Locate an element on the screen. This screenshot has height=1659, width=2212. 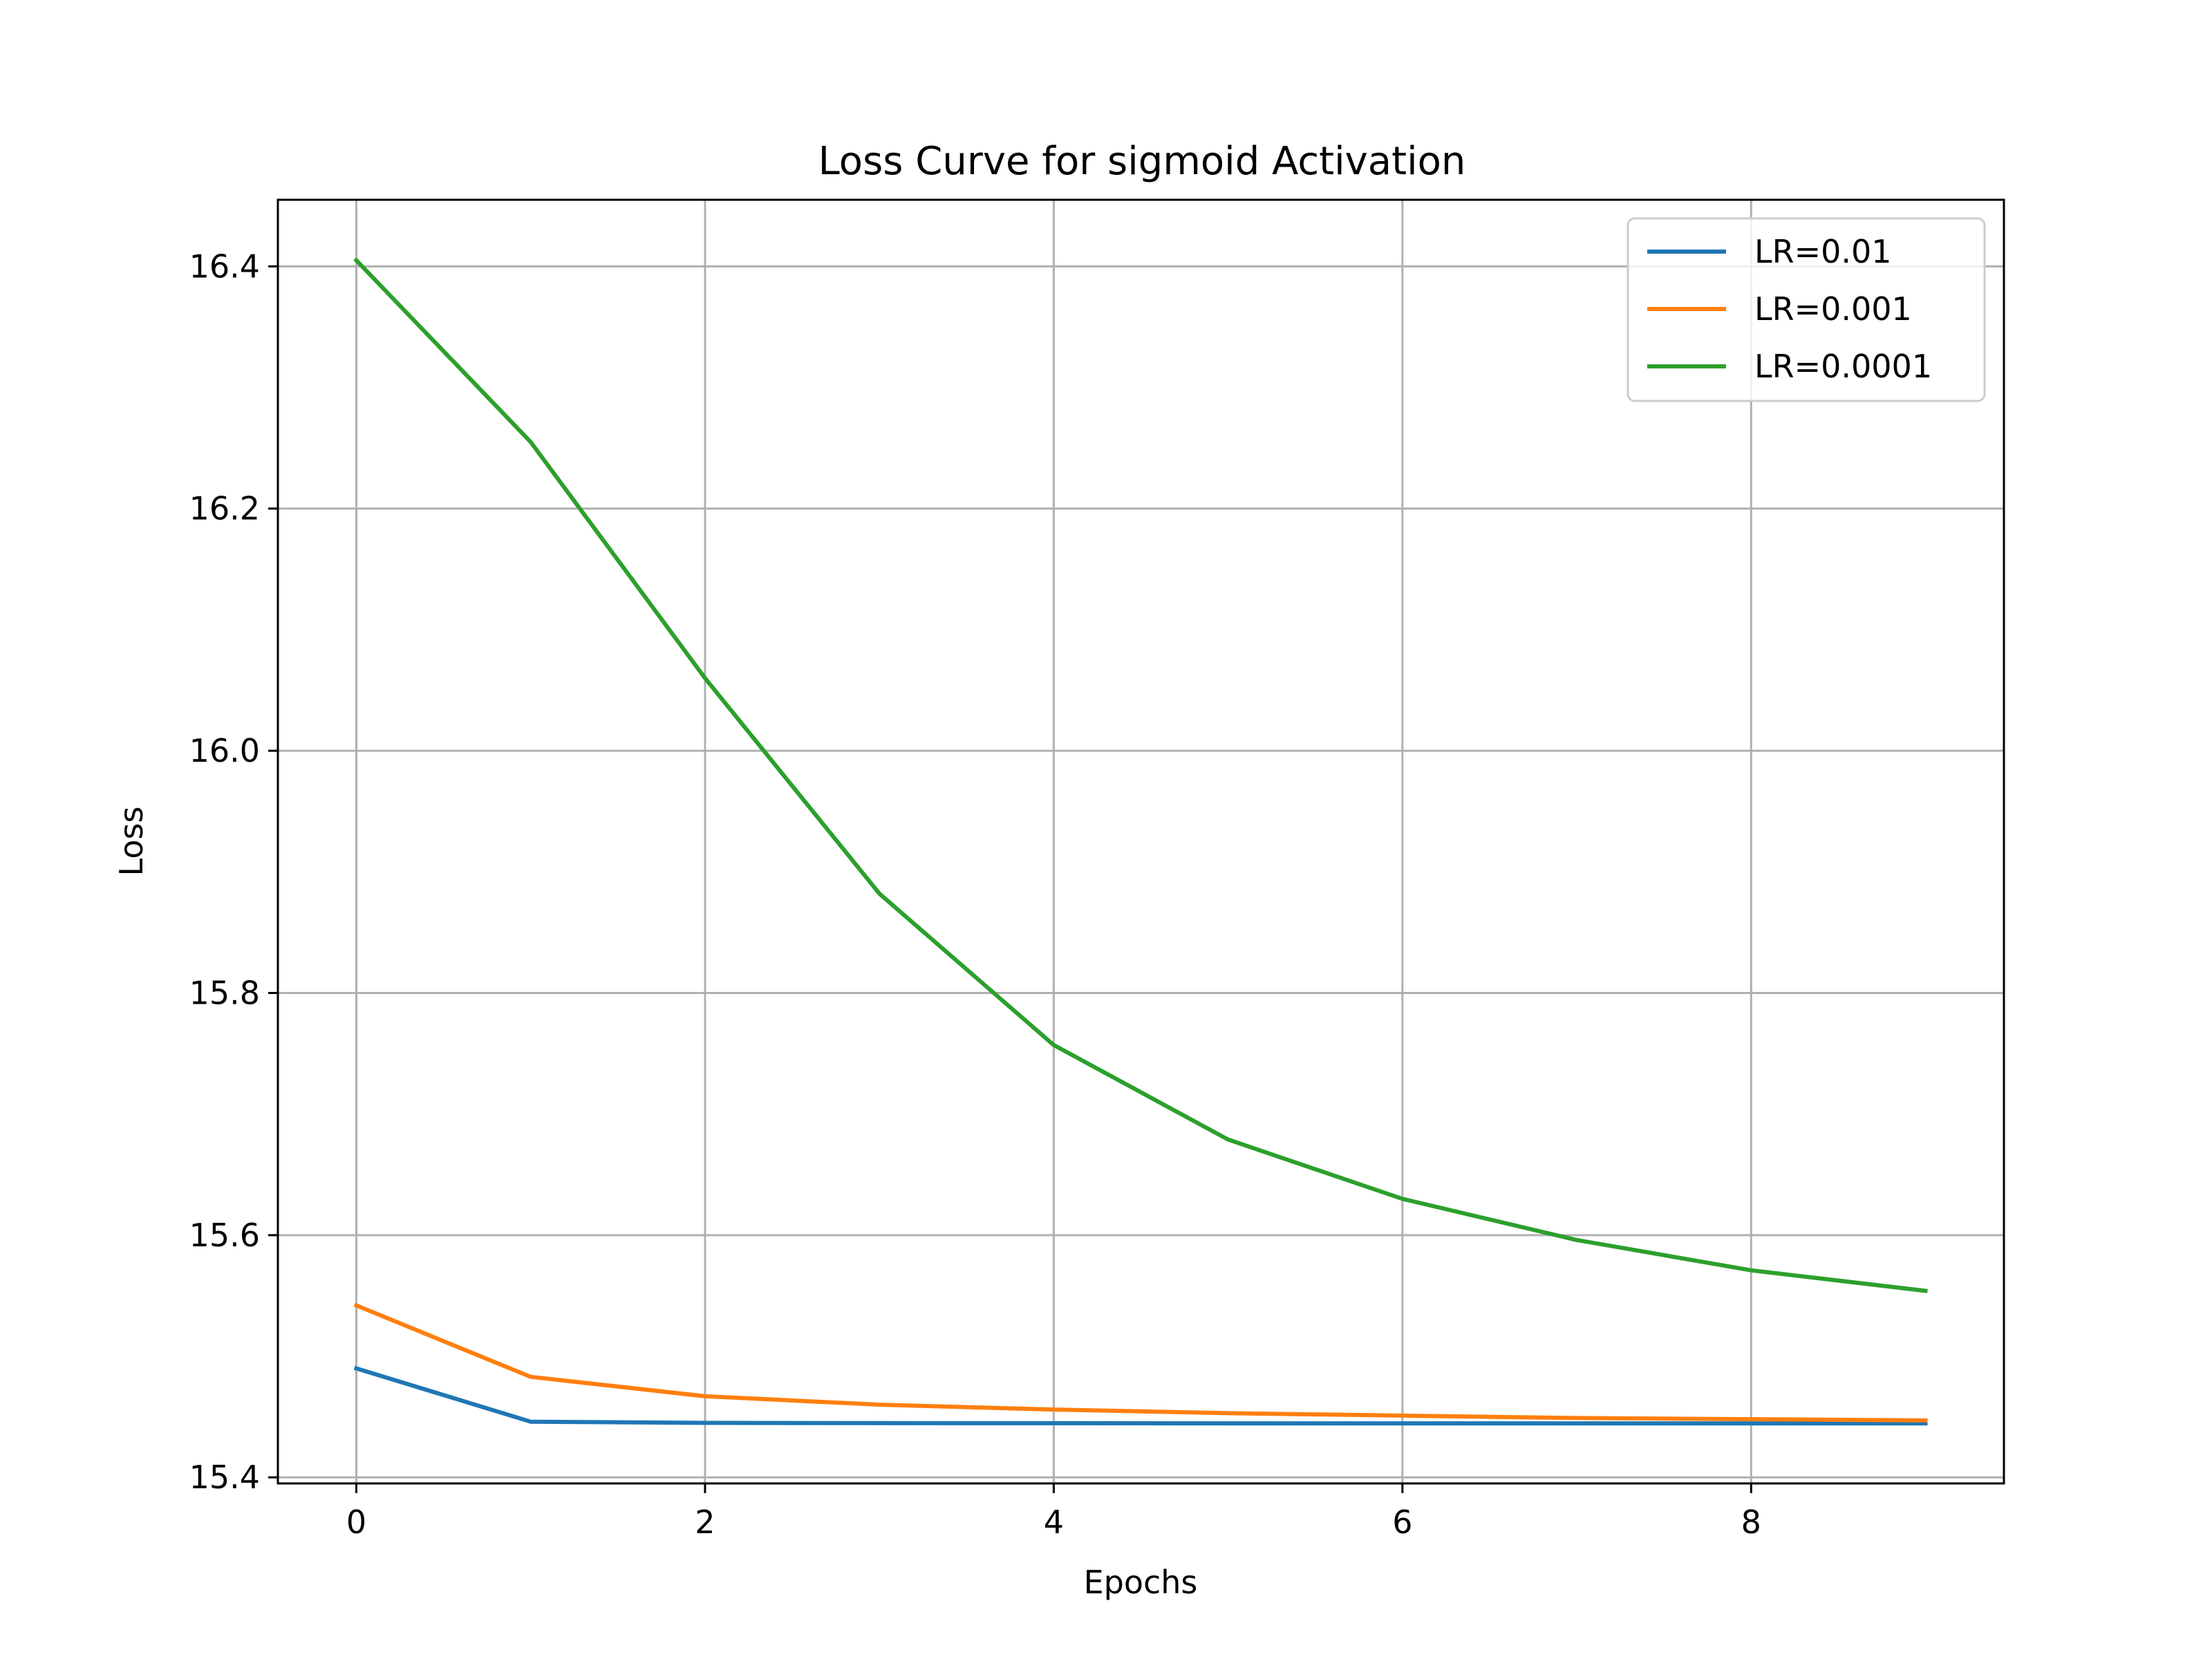
x-axis-title: Epochs is located at coordinates (1141, 1582).